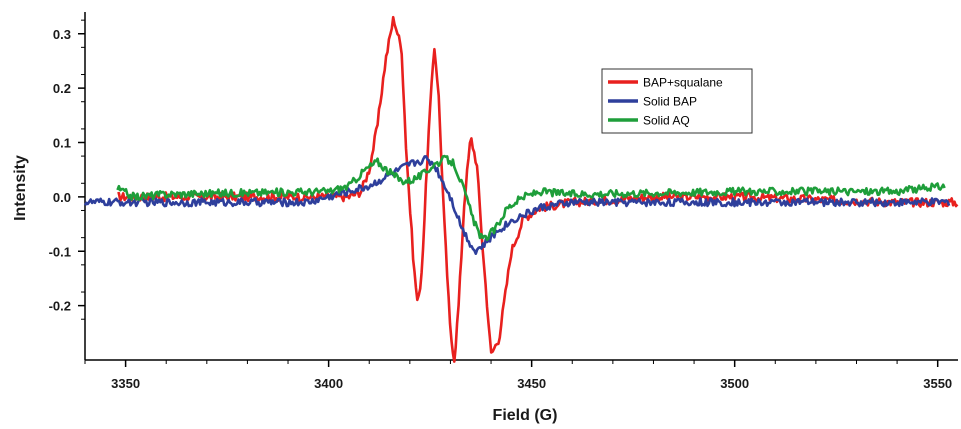  What do you see at coordinates (62, 143) in the screenshot?
I see `y-tick-label: 0.1` at bounding box center [62, 143].